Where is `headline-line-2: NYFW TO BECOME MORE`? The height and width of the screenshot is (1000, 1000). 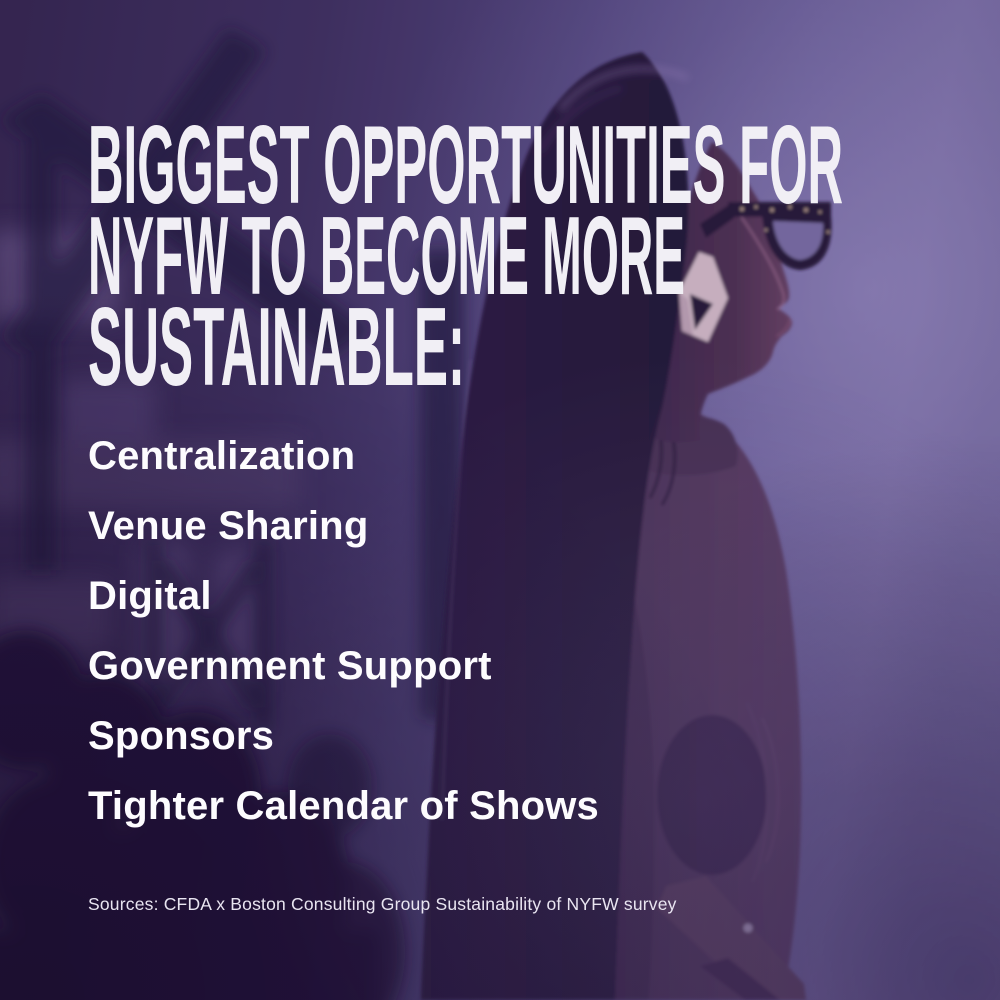 headline-line-2: NYFW TO BECOME MORE is located at coordinates (387, 256).